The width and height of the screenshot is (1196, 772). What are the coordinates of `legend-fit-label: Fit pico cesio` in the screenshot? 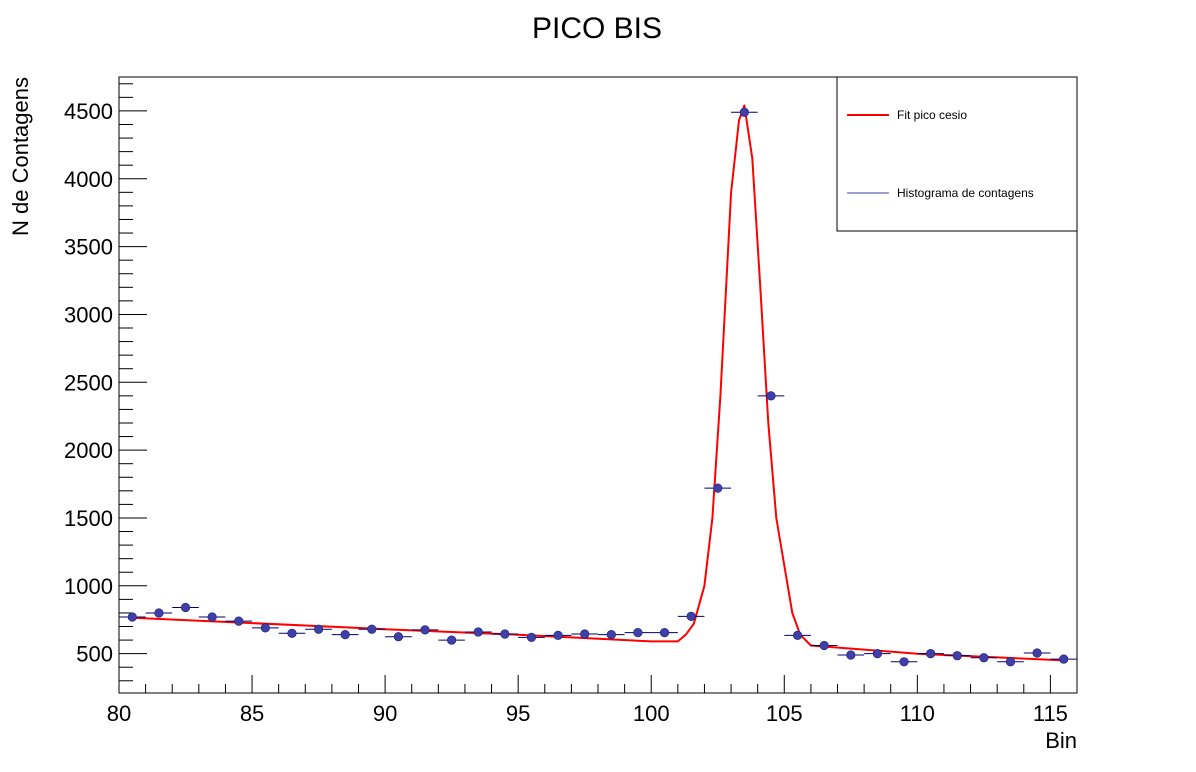 It's located at (932, 115).